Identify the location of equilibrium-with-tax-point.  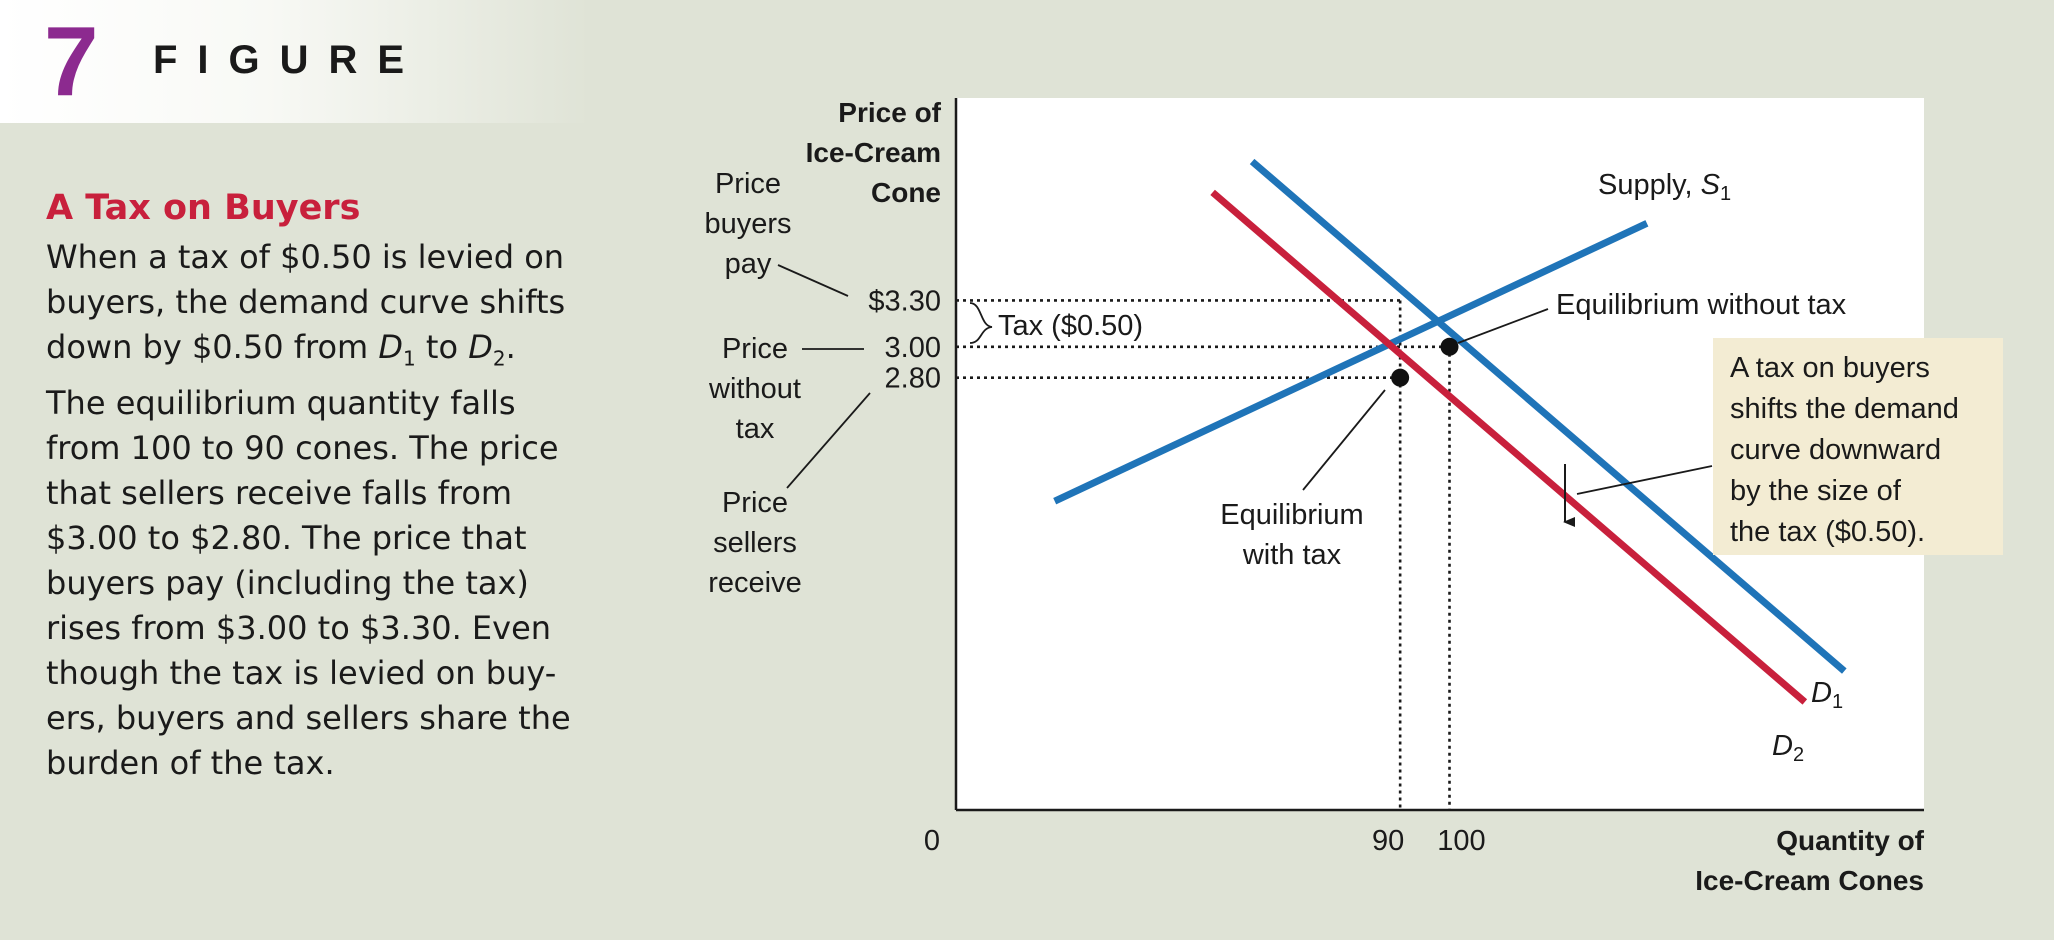
(1400, 377).